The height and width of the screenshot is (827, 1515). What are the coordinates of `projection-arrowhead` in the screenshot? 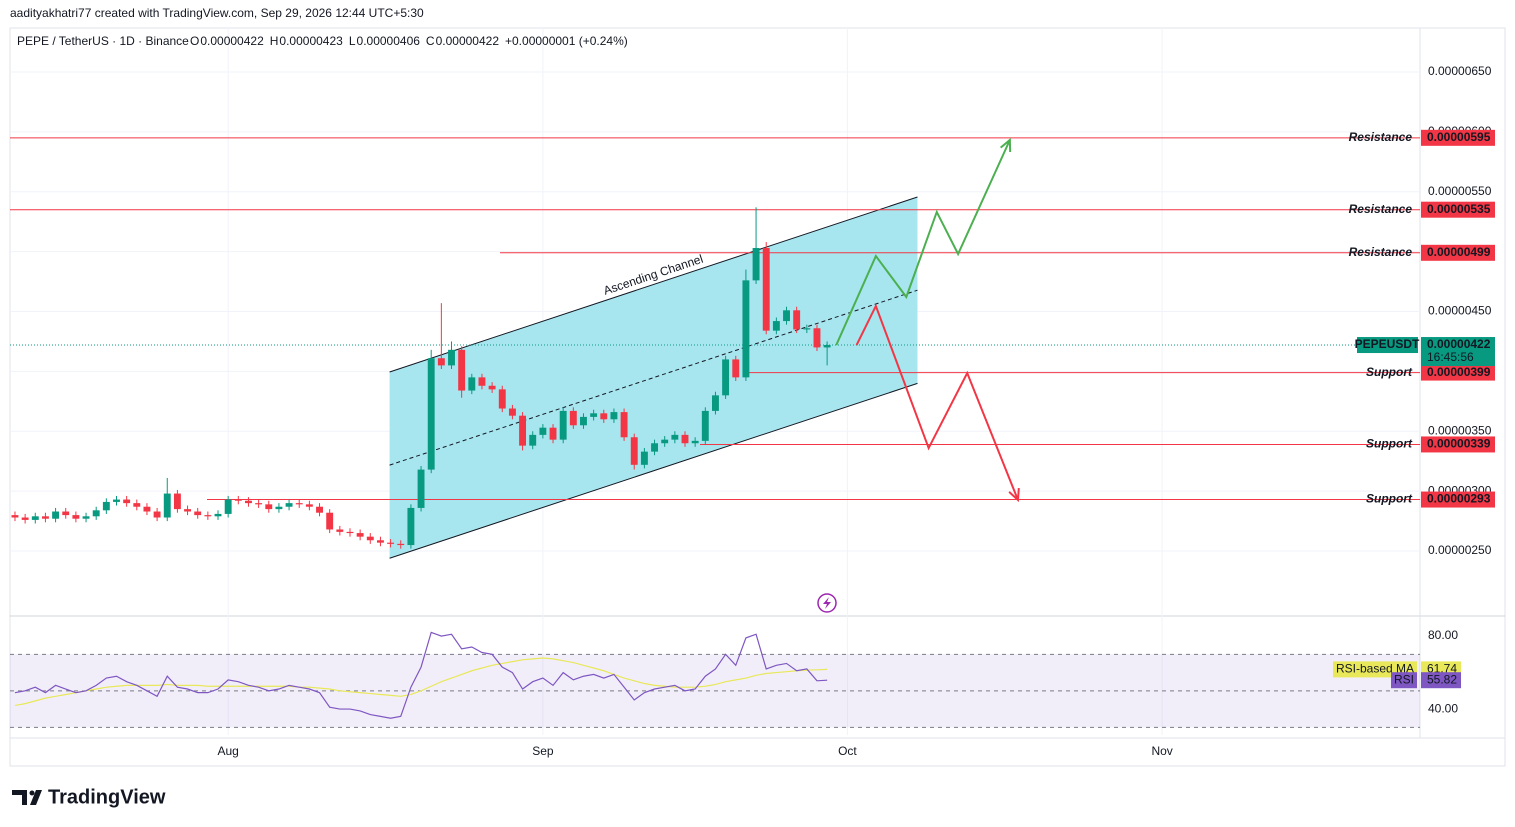 It's located at (1006, 145).